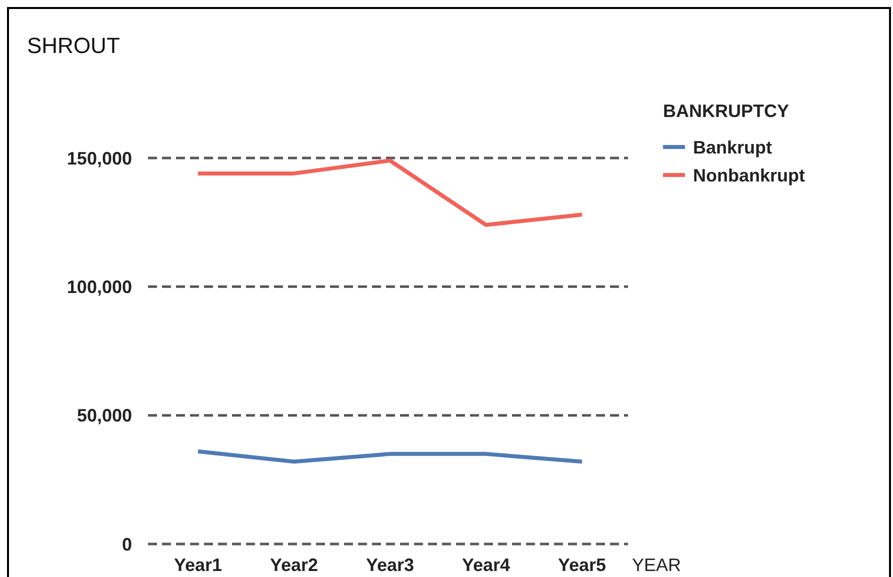 Image resolution: width=893 pixels, height=577 pixels. What do you see at coordinates (73, 45) in the screenshot?
I see `y-axis-title: SHROUT` at bounding box center [73, 45].